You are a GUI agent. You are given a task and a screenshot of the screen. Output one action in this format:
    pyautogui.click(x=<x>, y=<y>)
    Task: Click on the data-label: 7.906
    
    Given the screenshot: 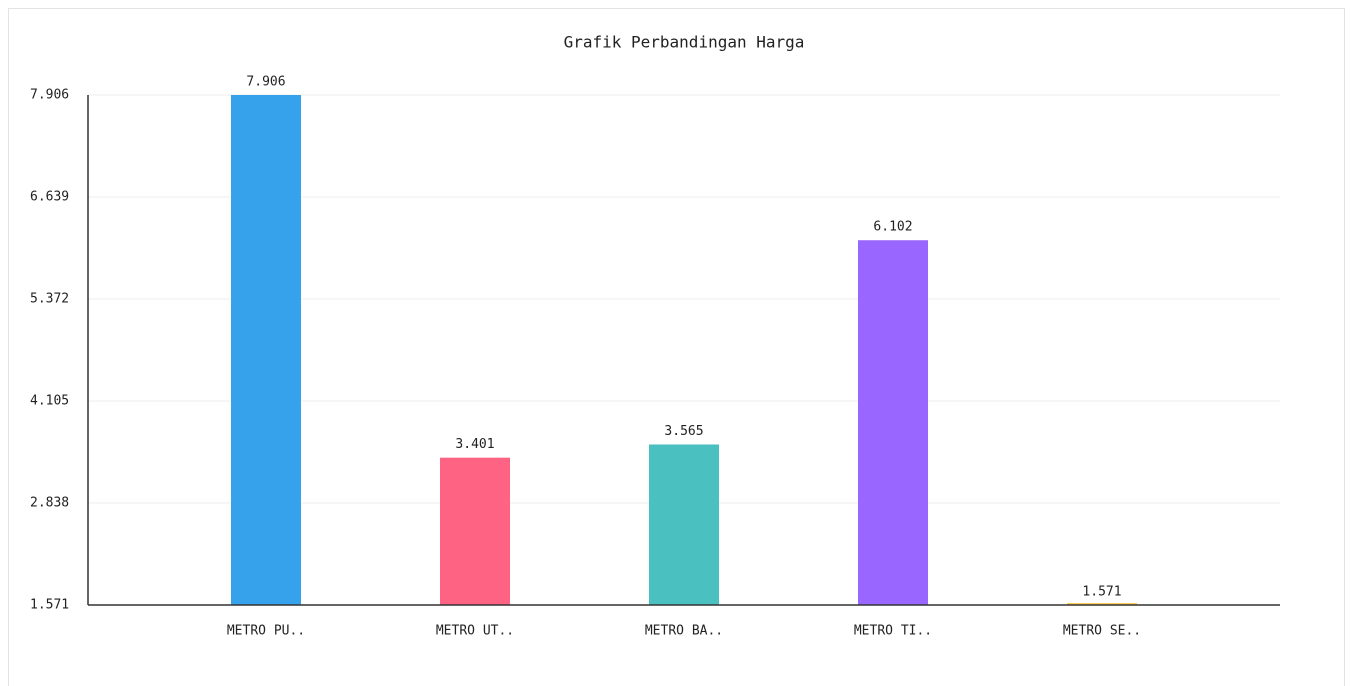 What is the action you would take?
    pyautogui.click(x=265, y=82)
    